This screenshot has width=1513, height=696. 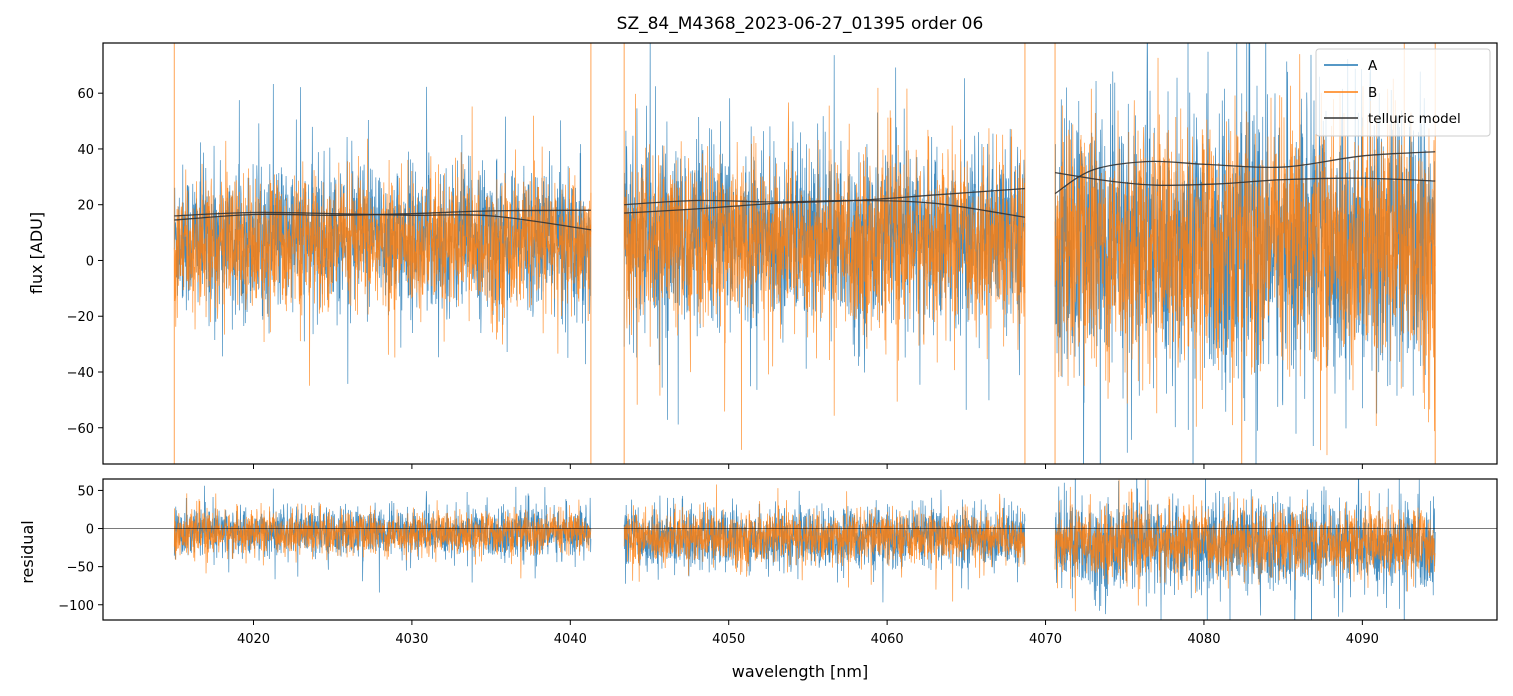 What do you see at coordinates (80, 317) in the screenshot?
I see `top-ytick-label--20: −20` at bounding box center [80, 317].